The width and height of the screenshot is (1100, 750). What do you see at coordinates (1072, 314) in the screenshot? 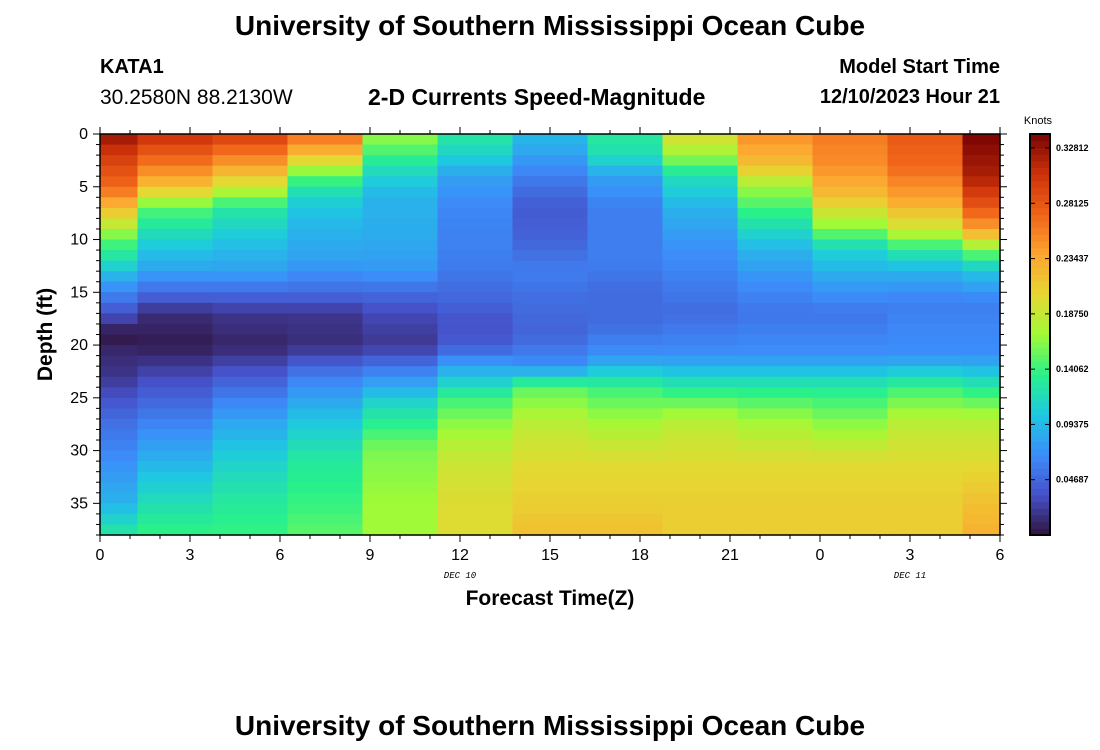
I see `colorbar-tick-label: 0.18750` at bounding box center [1072, 314].